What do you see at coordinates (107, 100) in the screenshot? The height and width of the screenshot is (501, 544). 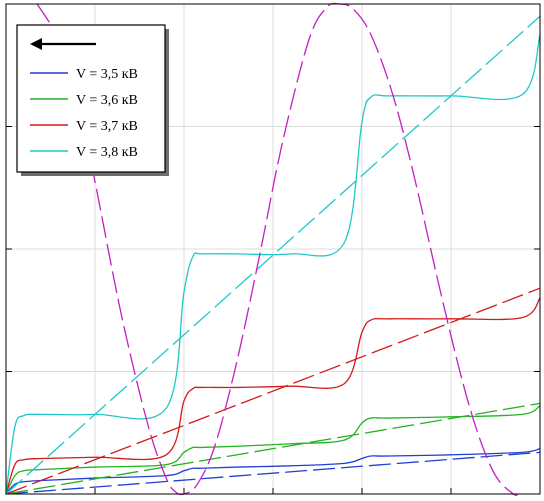 I see `legend-label: V = 3,6 кВ` at bounding box center [107, 100].